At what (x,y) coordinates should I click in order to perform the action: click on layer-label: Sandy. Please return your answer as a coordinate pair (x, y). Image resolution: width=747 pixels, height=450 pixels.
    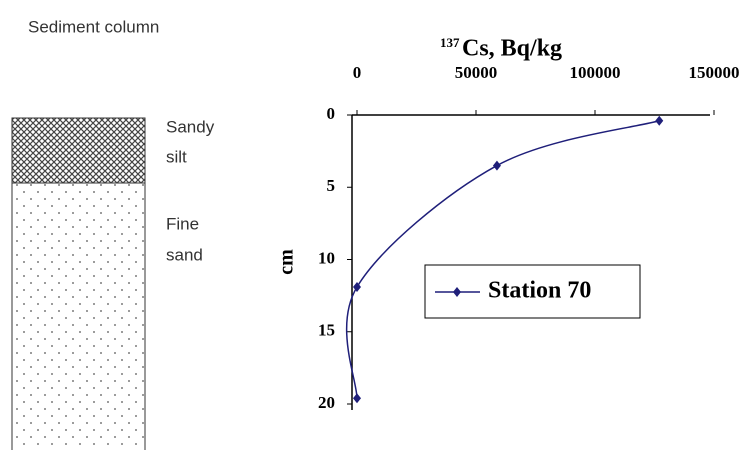
    Looking at the image, I should click on (190, 126).